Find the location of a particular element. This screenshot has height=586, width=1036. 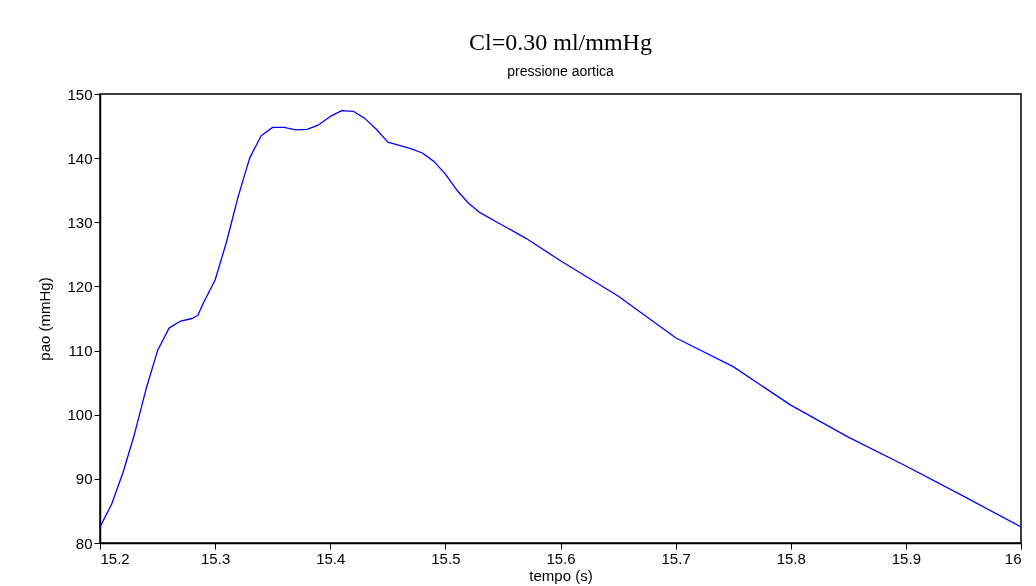

chart-subtitle: pressione aortica is located at coordinates (561, 71).